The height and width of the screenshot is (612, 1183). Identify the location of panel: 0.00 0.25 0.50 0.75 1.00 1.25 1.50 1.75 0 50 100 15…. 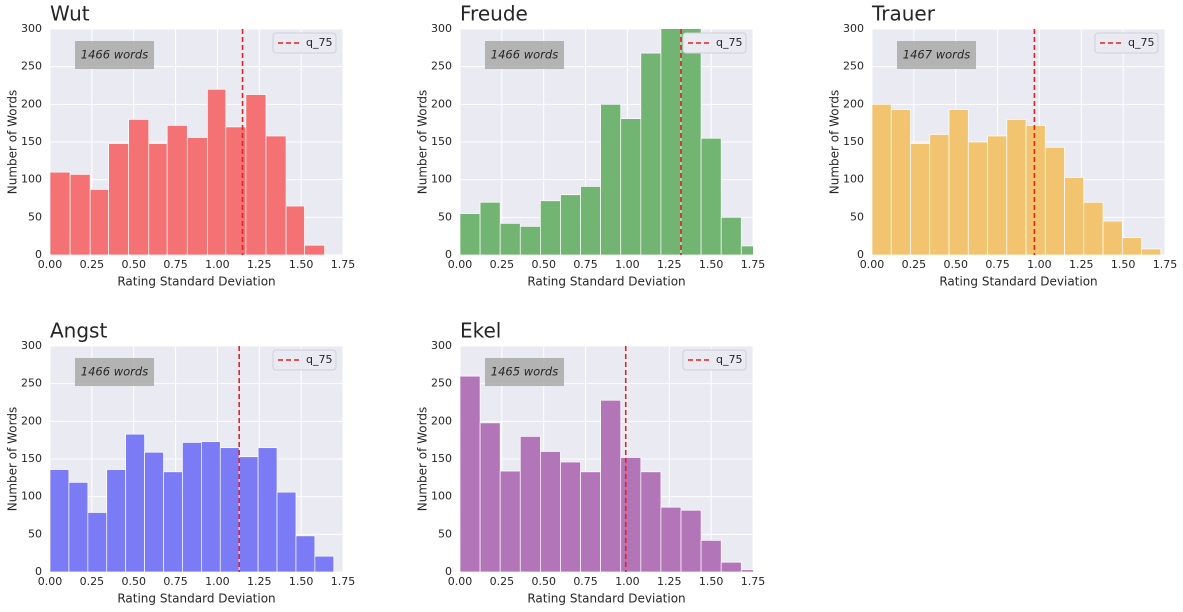
(1003, 145).